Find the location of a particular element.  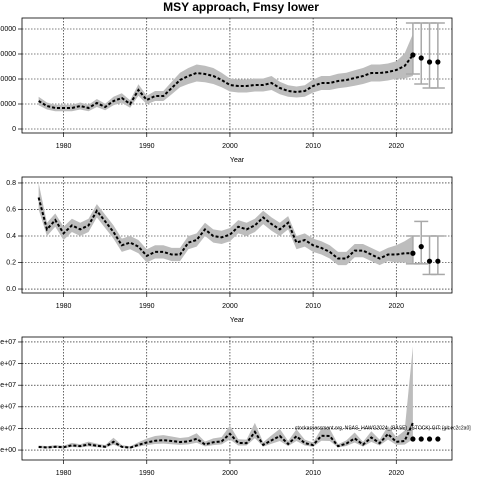

y-tick-label: 1e+07 is located at coordinates (8, 428).